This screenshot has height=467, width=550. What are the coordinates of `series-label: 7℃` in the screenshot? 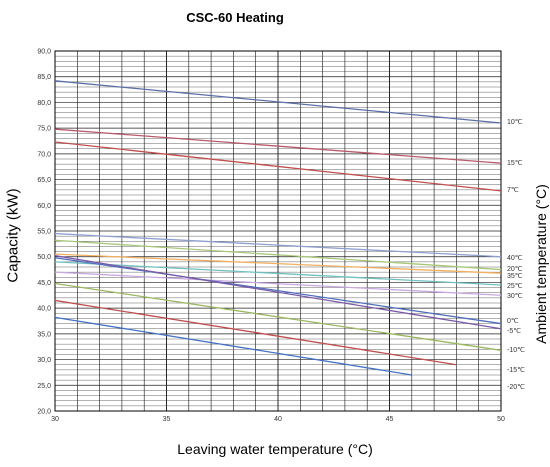 It's located at (513, 190).